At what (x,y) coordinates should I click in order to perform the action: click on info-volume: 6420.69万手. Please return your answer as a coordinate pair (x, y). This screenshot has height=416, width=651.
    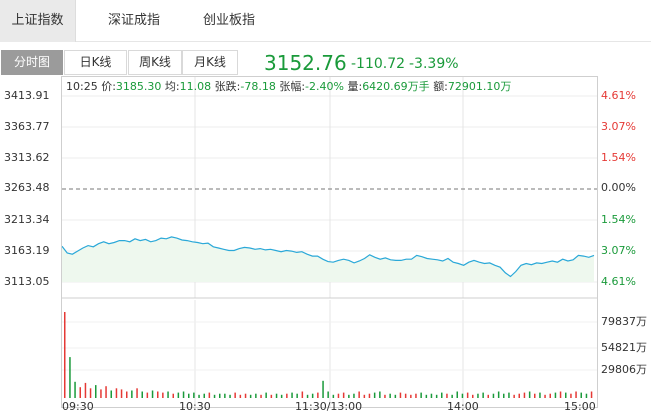
    Looking at the image, I should click on (396, 86).